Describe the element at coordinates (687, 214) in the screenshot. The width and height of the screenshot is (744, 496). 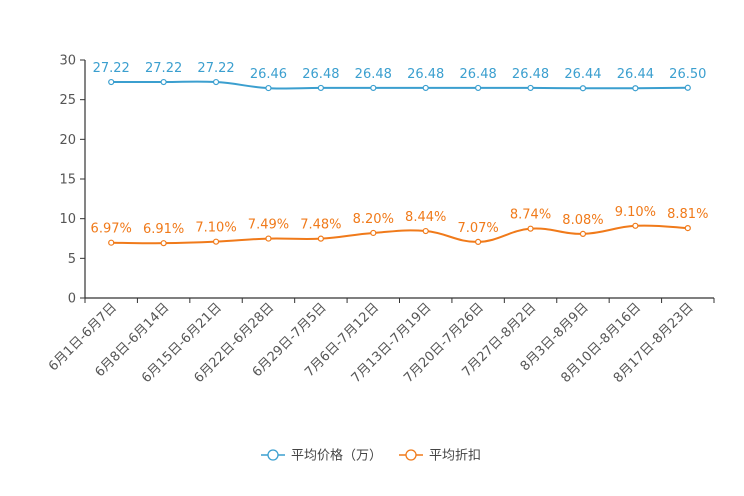
I see `data-label: 8.81%` at that location.